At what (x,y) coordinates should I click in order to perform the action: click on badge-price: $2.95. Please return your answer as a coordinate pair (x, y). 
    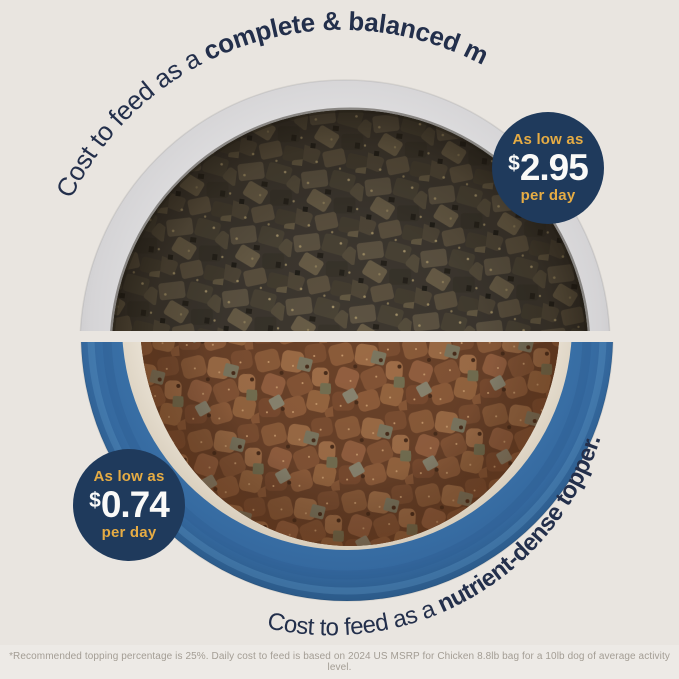
    Looking at the image, I should click on (548, 167).